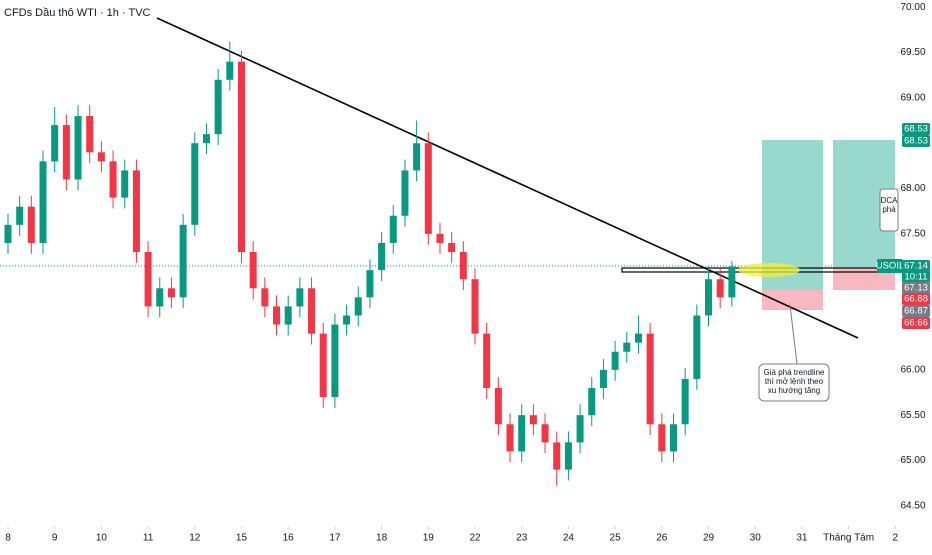 The height and width of the screenshot is (555, 932). I want to click on x-tick-label: 9, so click(55, 538).